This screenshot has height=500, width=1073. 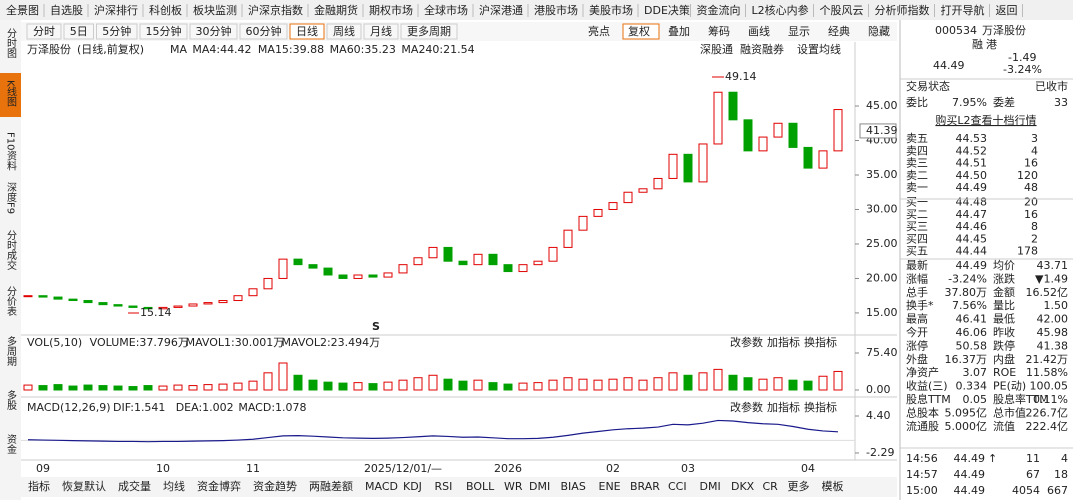 I want to click on ratio-label: 委差, so click(x=1004, y=102).